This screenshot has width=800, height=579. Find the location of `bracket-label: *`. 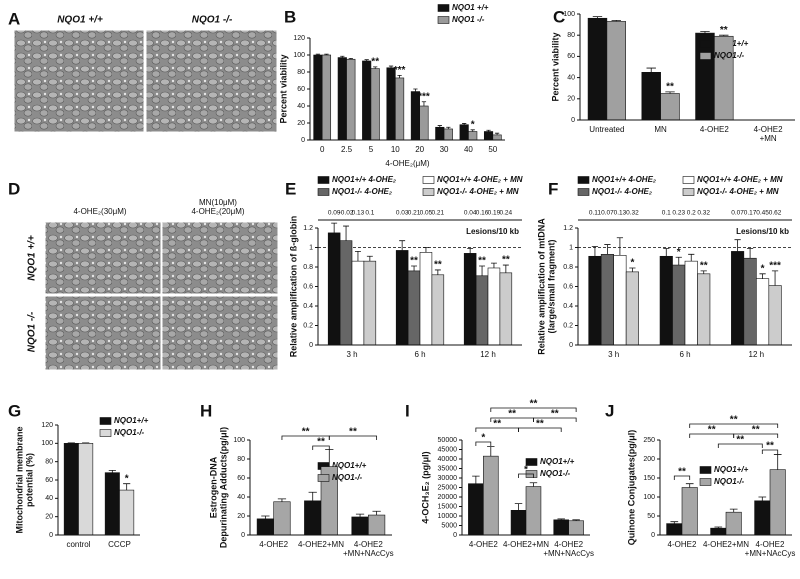

bracket-label: * is located at coordinates (526, 470).